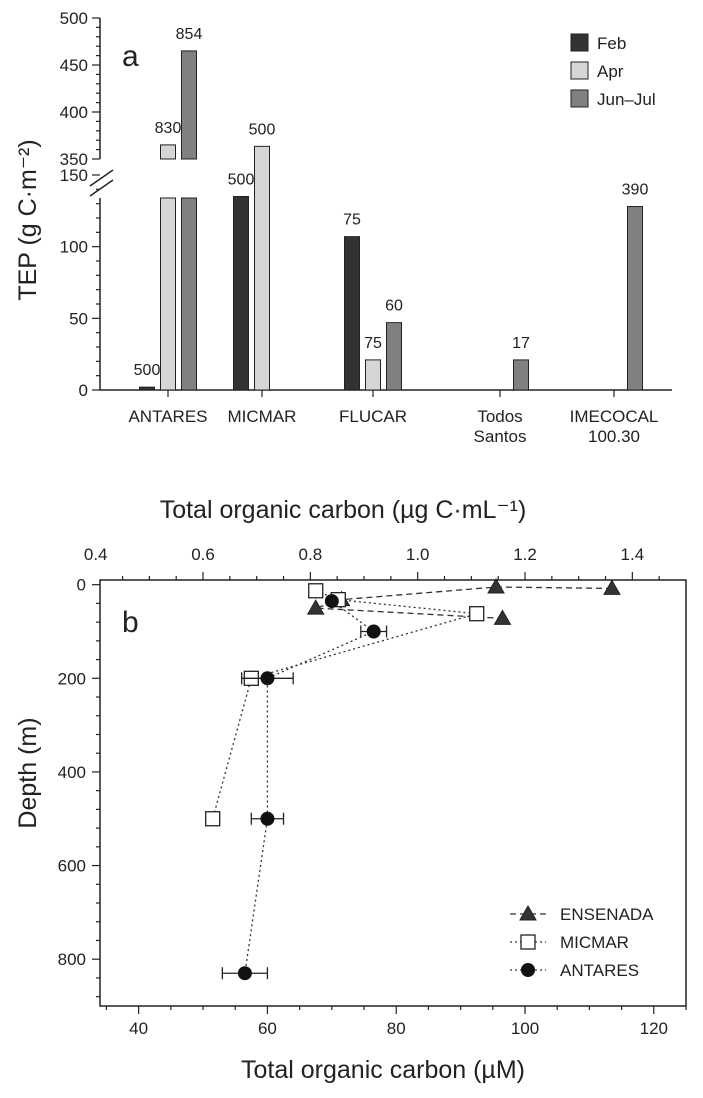 The height and width of the screenshot is (1098, 703). I want to click on legend-marker-micmar, so click(528, 942).